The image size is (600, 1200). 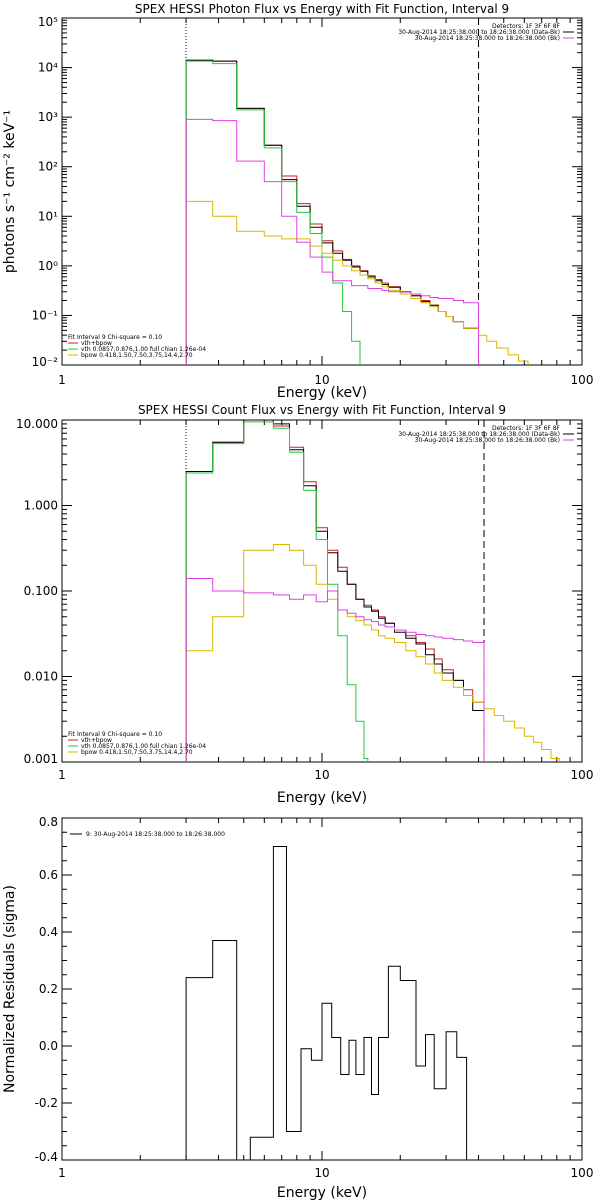 I want to click on y-tick-label: 10⁰, so click(x=48, y=266).